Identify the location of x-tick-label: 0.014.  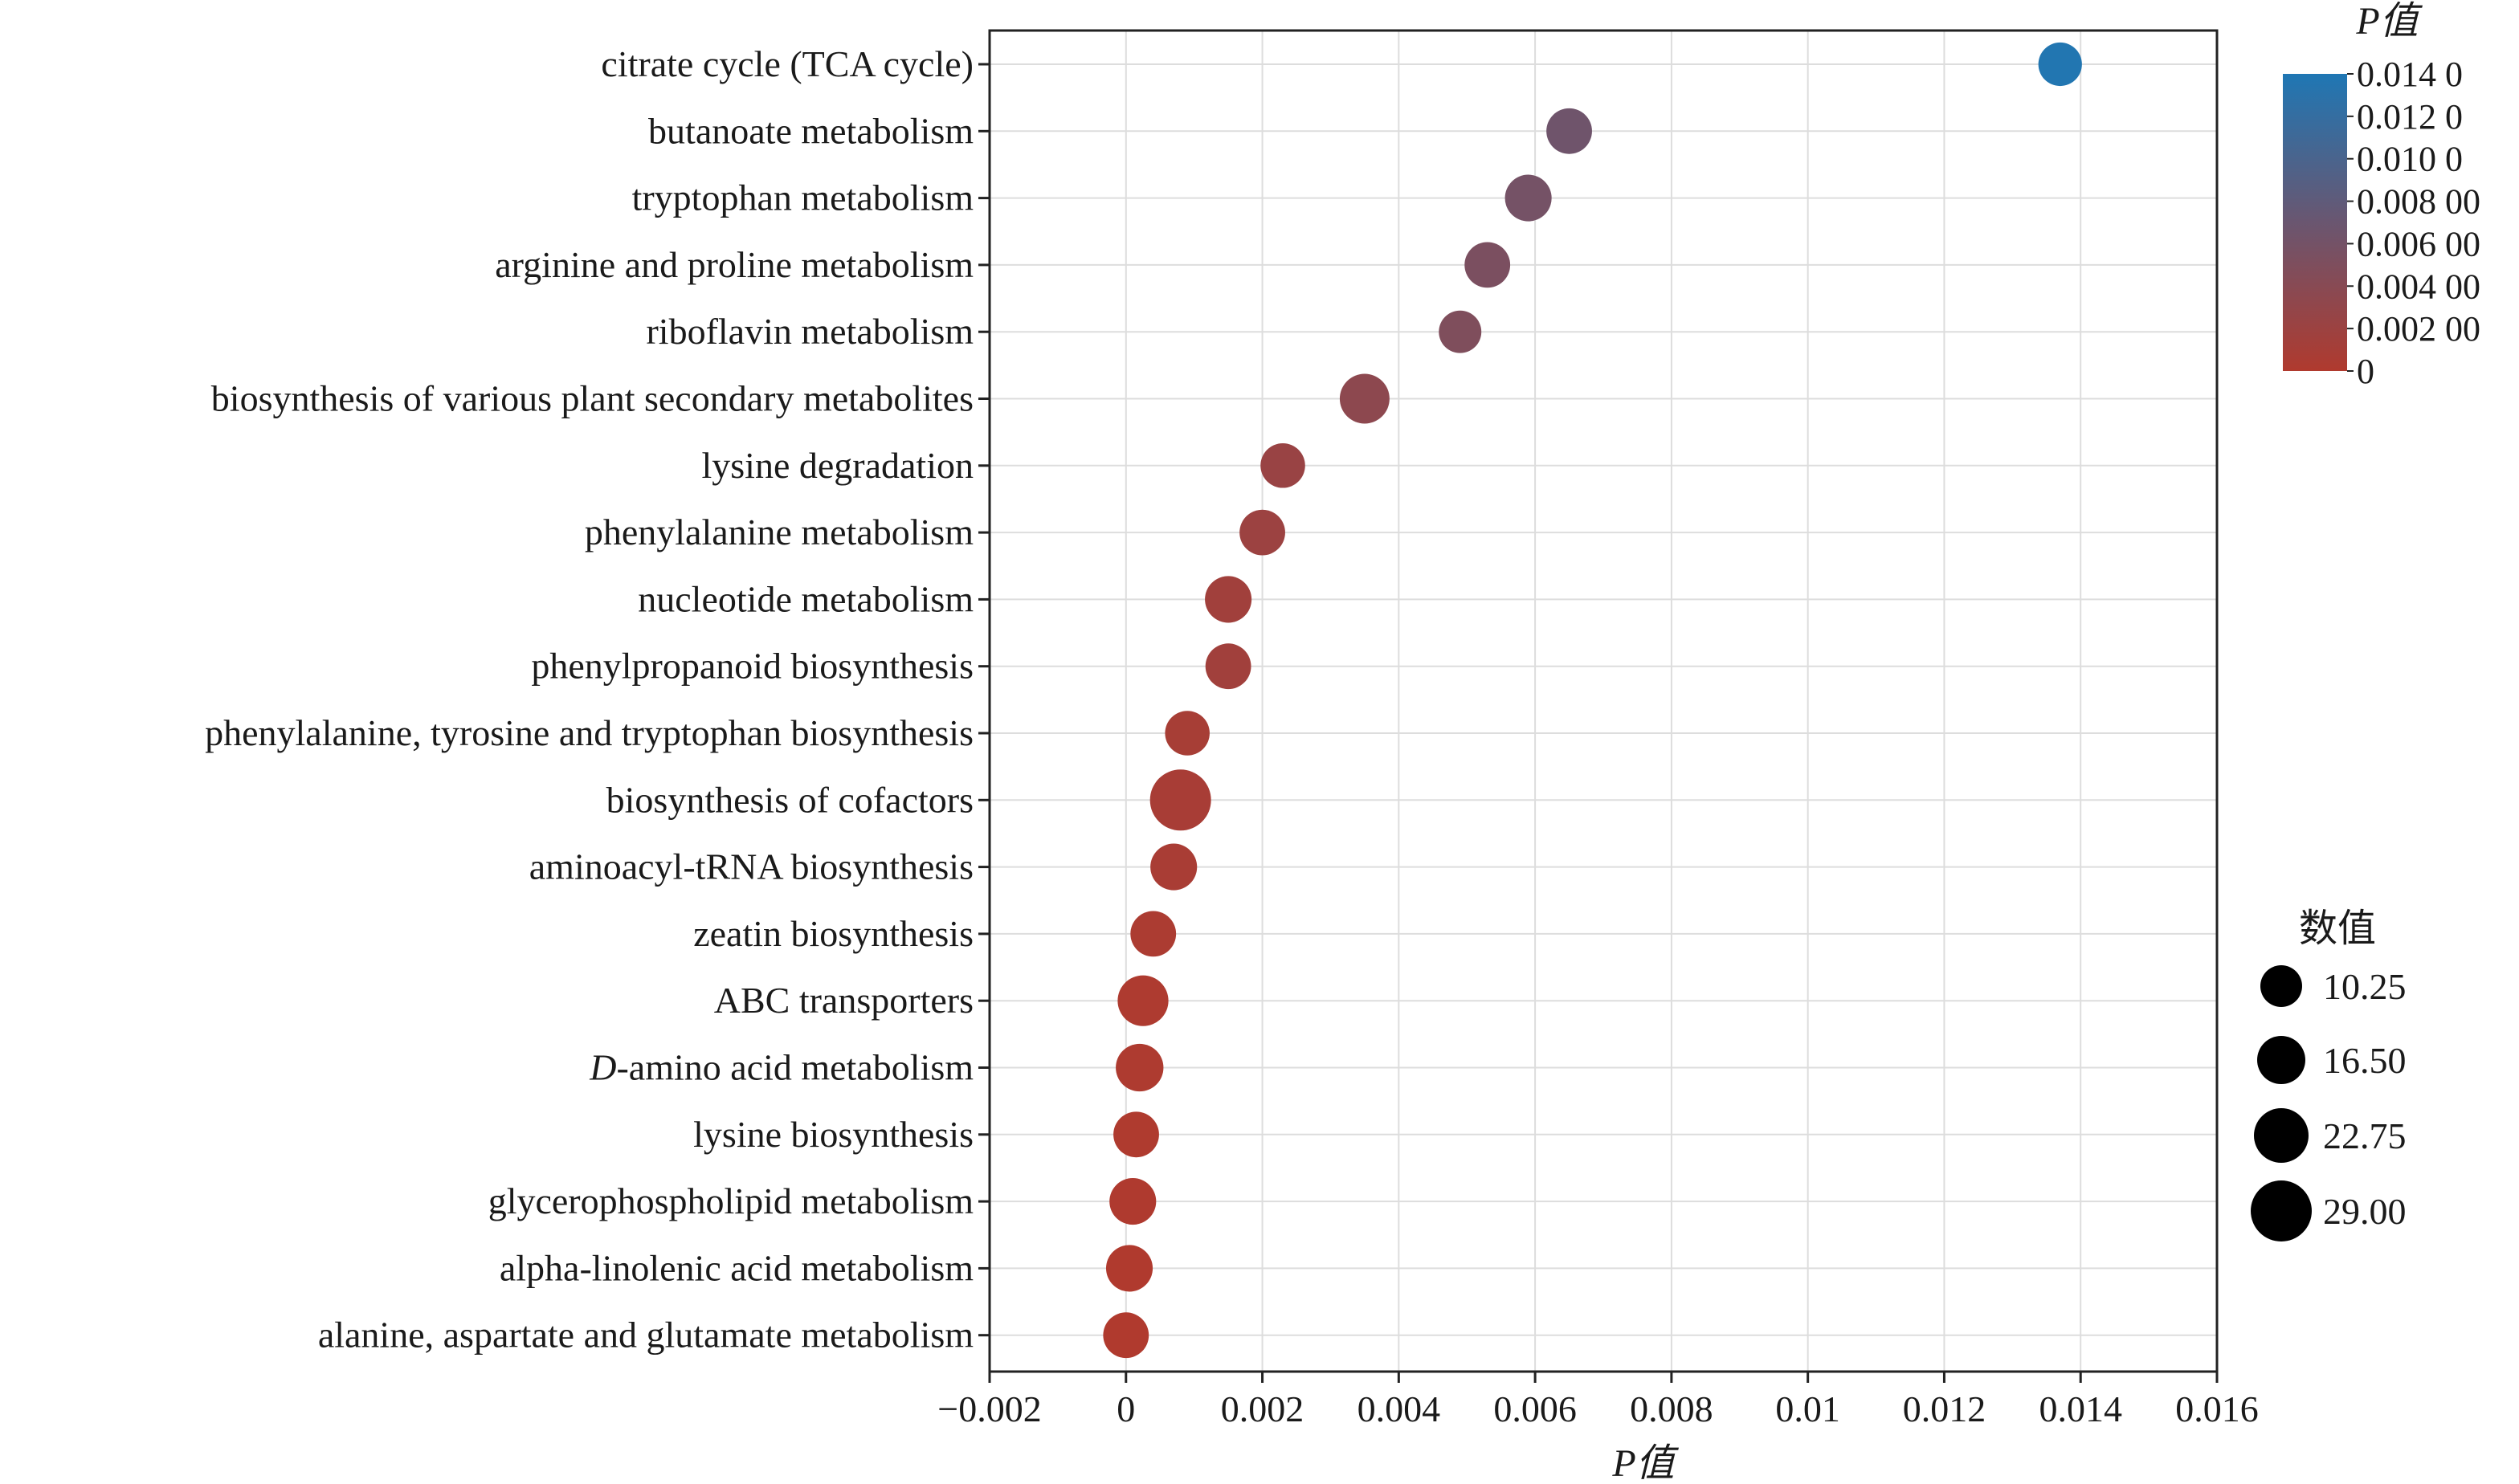
(2080, 1408).